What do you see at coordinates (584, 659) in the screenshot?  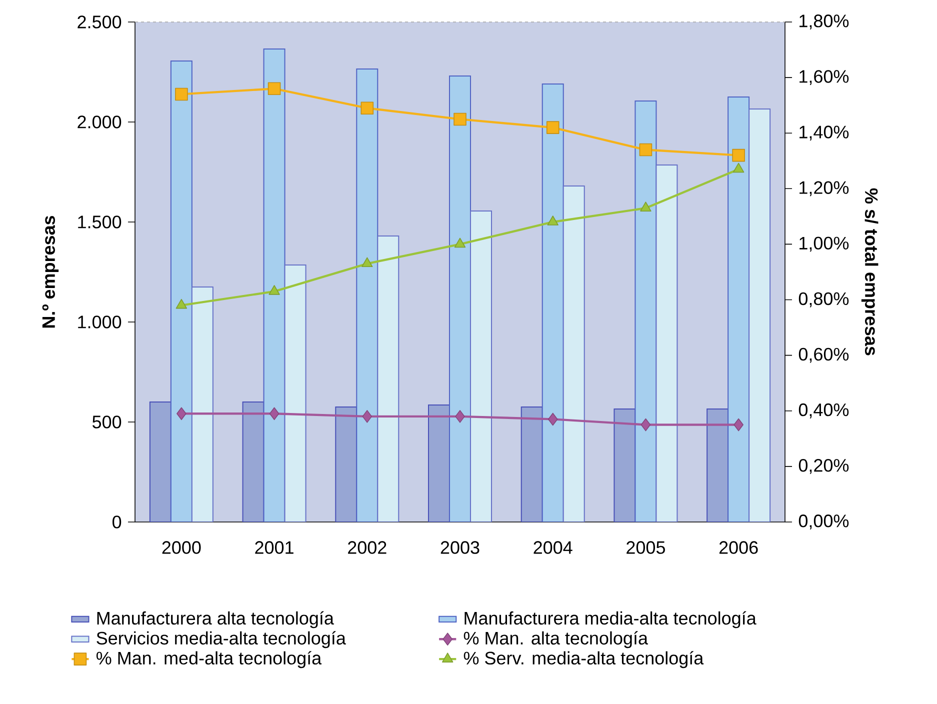 I see `legend-label: % Serv. media-alta tecnología` at bounding box center [584, 659].